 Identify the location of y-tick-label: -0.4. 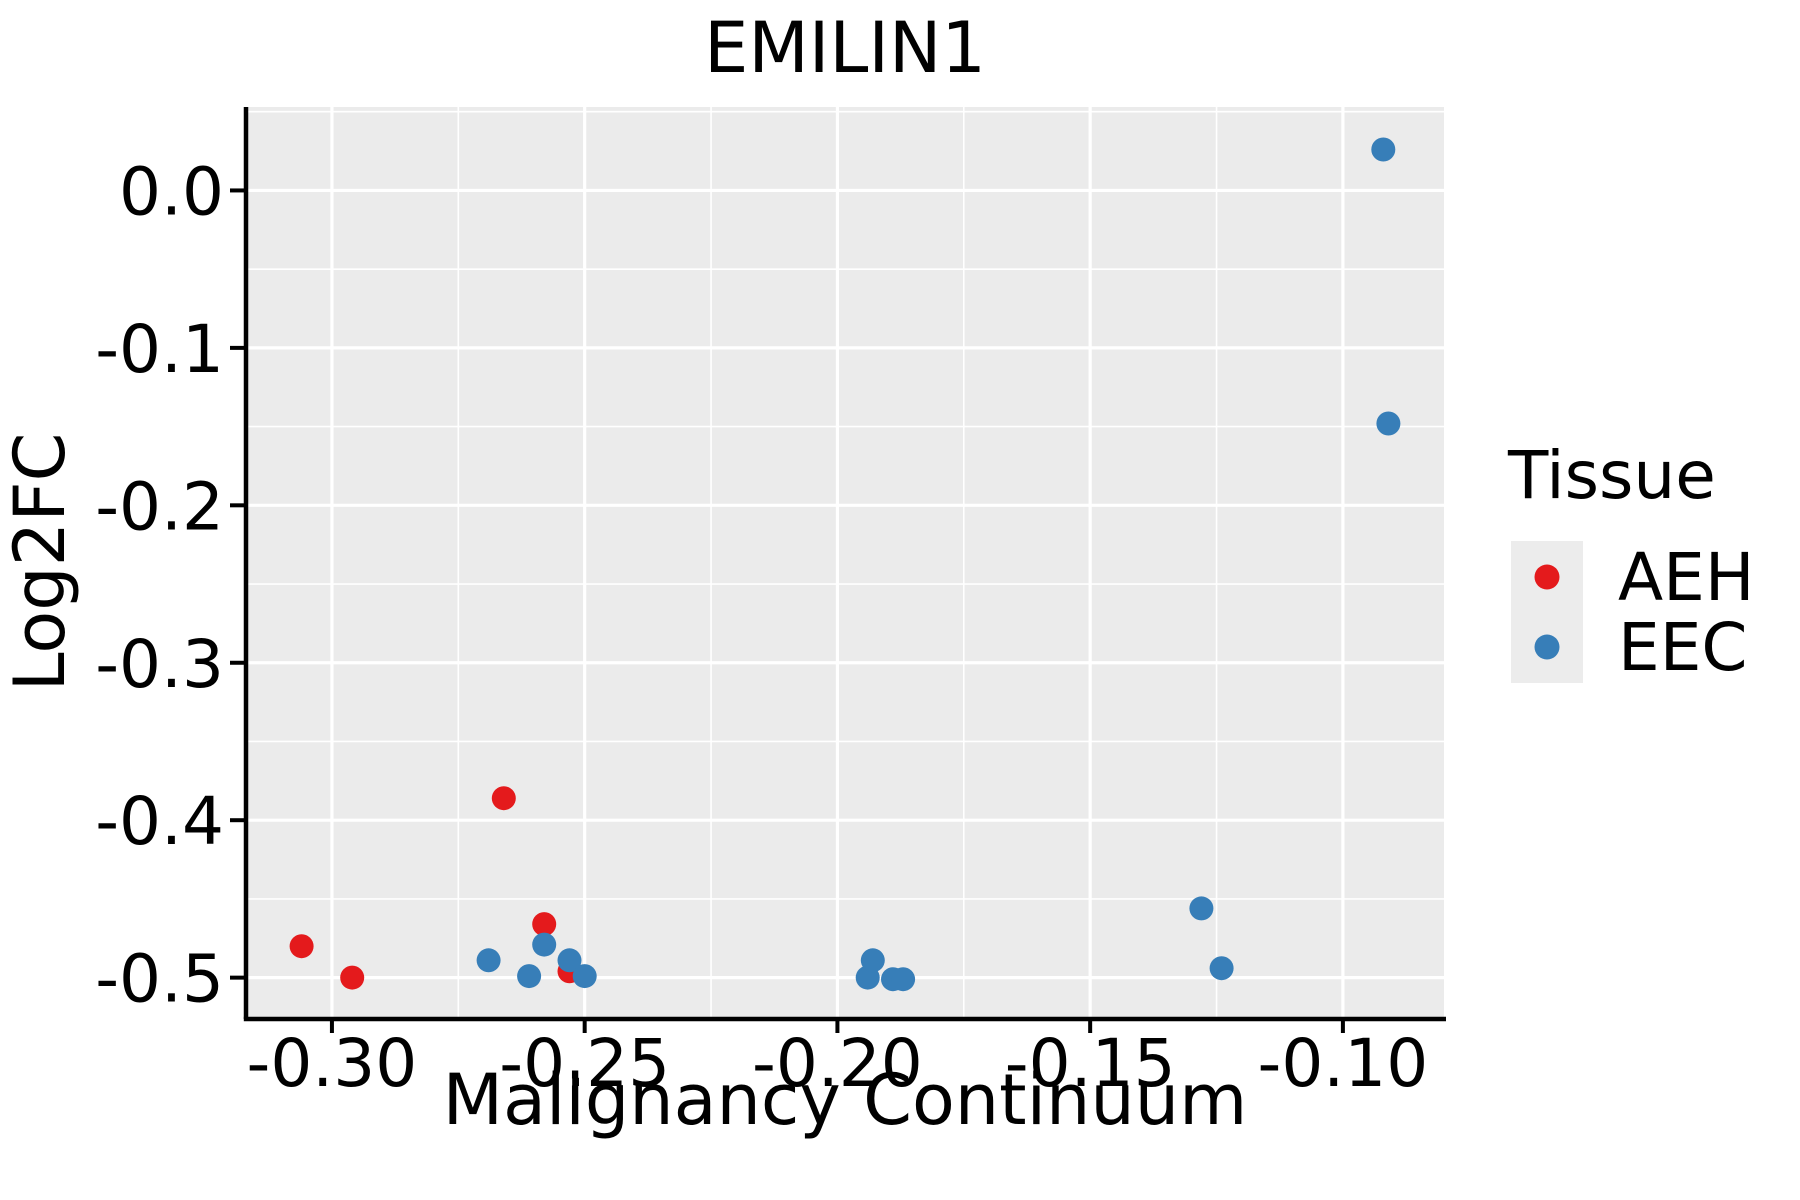
(159, 821).